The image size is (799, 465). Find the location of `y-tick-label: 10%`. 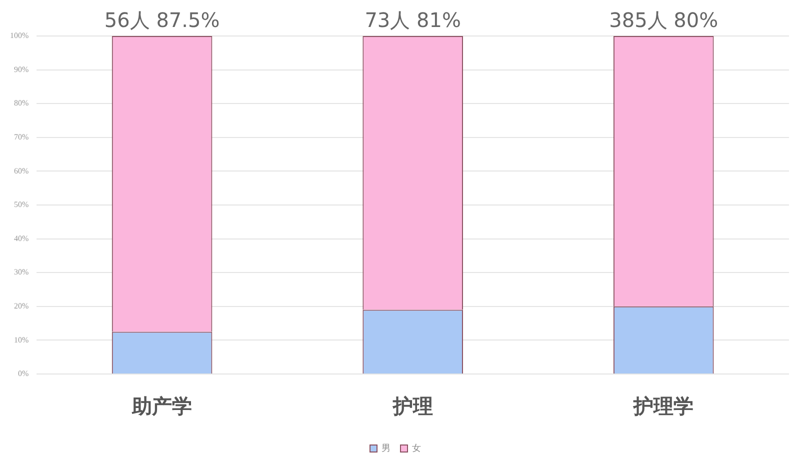

y-tick-label: 10% is located at coordinates (21, 339).